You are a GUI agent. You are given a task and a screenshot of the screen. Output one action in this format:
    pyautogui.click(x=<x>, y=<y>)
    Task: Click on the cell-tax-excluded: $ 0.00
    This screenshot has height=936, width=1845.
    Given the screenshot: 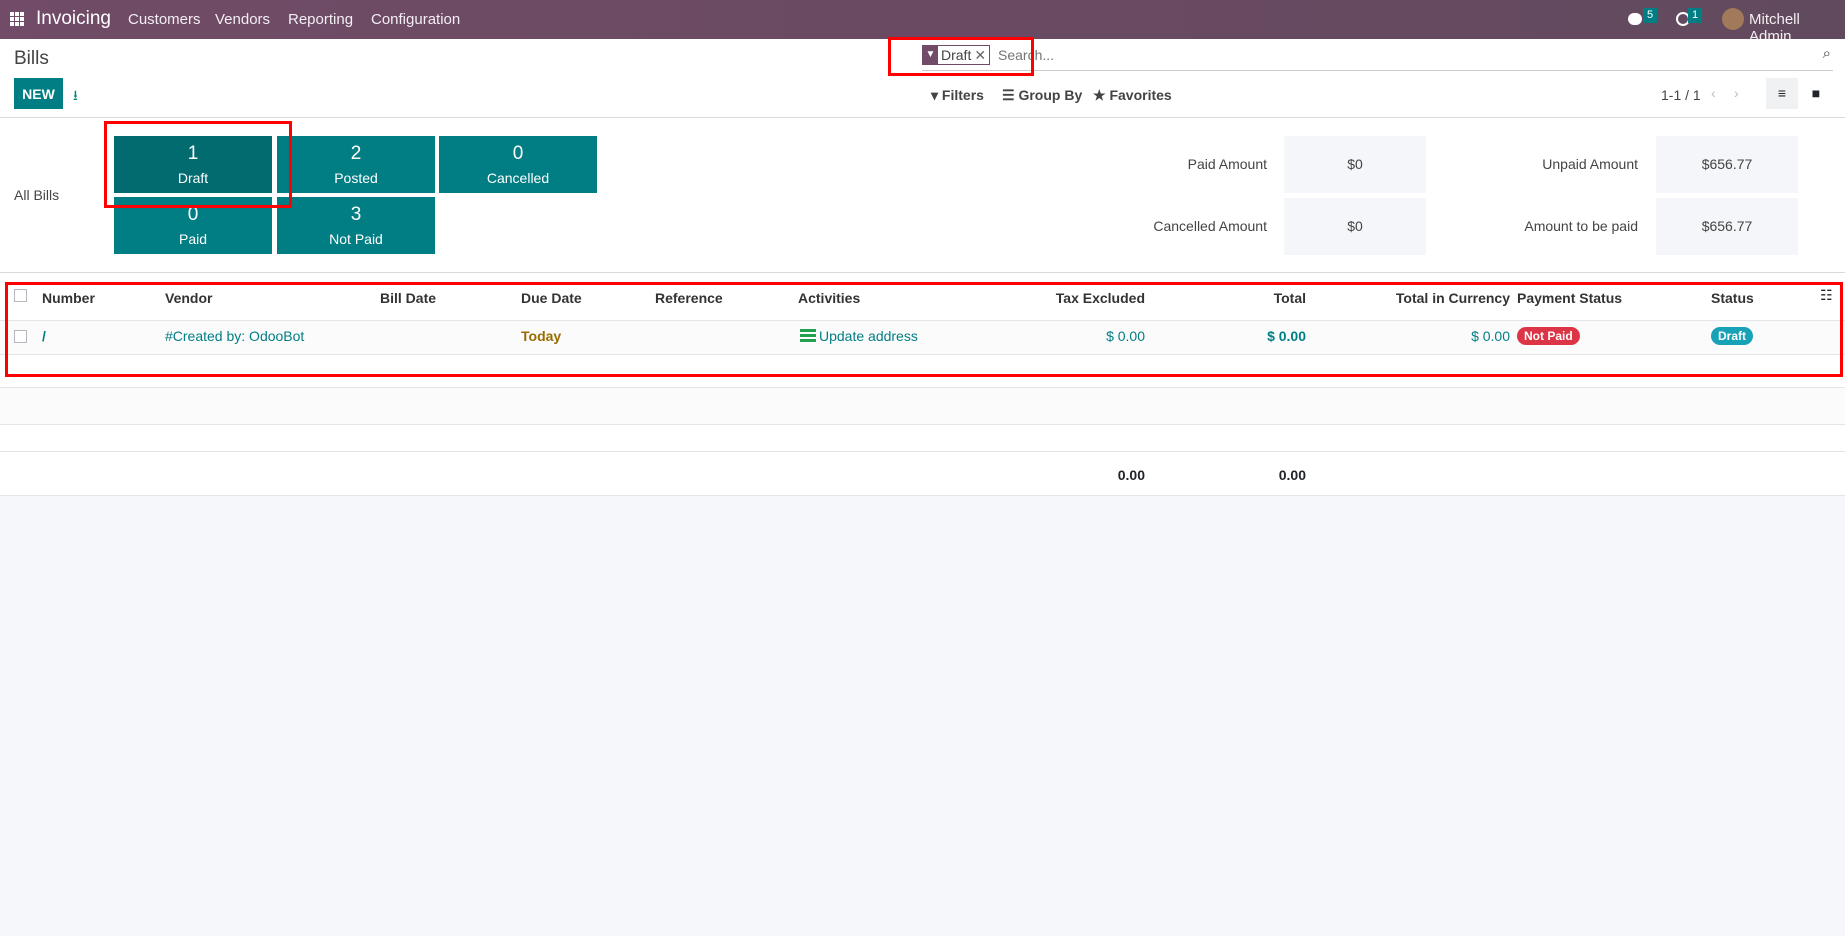 What is the action you would take?
    pyautogui.click(x=1125, y=336)
    